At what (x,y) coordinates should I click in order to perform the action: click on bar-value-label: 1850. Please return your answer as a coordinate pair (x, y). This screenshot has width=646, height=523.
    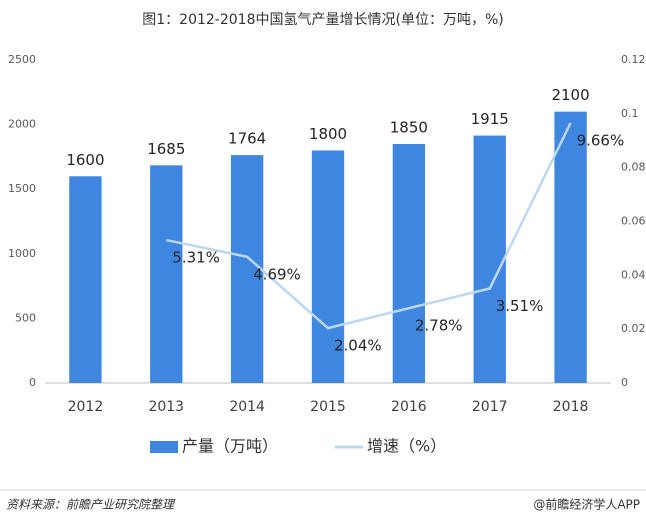
    Looking at the image, I should click on (409, 127).